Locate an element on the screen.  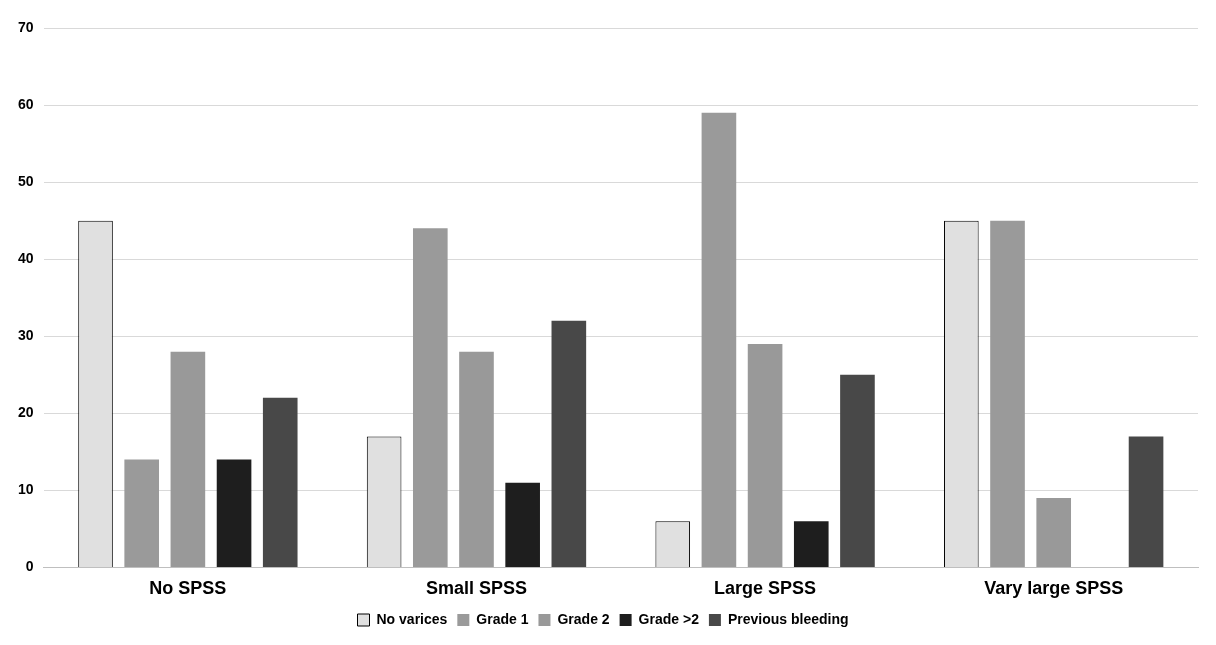
x-tick-label: Large SPSS is located at coordinates (765, 588).